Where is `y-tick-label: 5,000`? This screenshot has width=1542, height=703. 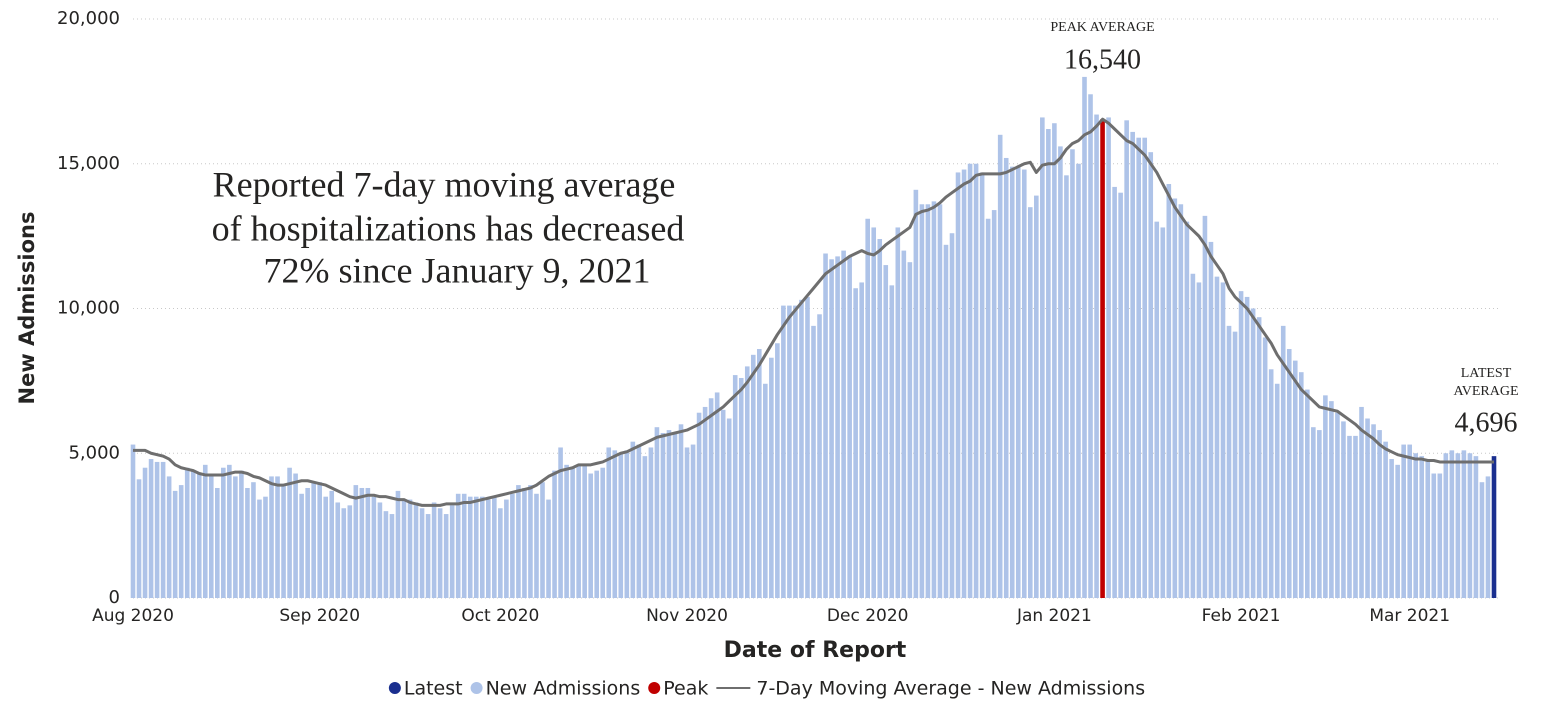 y-tick-label: 5,000 is located at coordinates (94, 452).